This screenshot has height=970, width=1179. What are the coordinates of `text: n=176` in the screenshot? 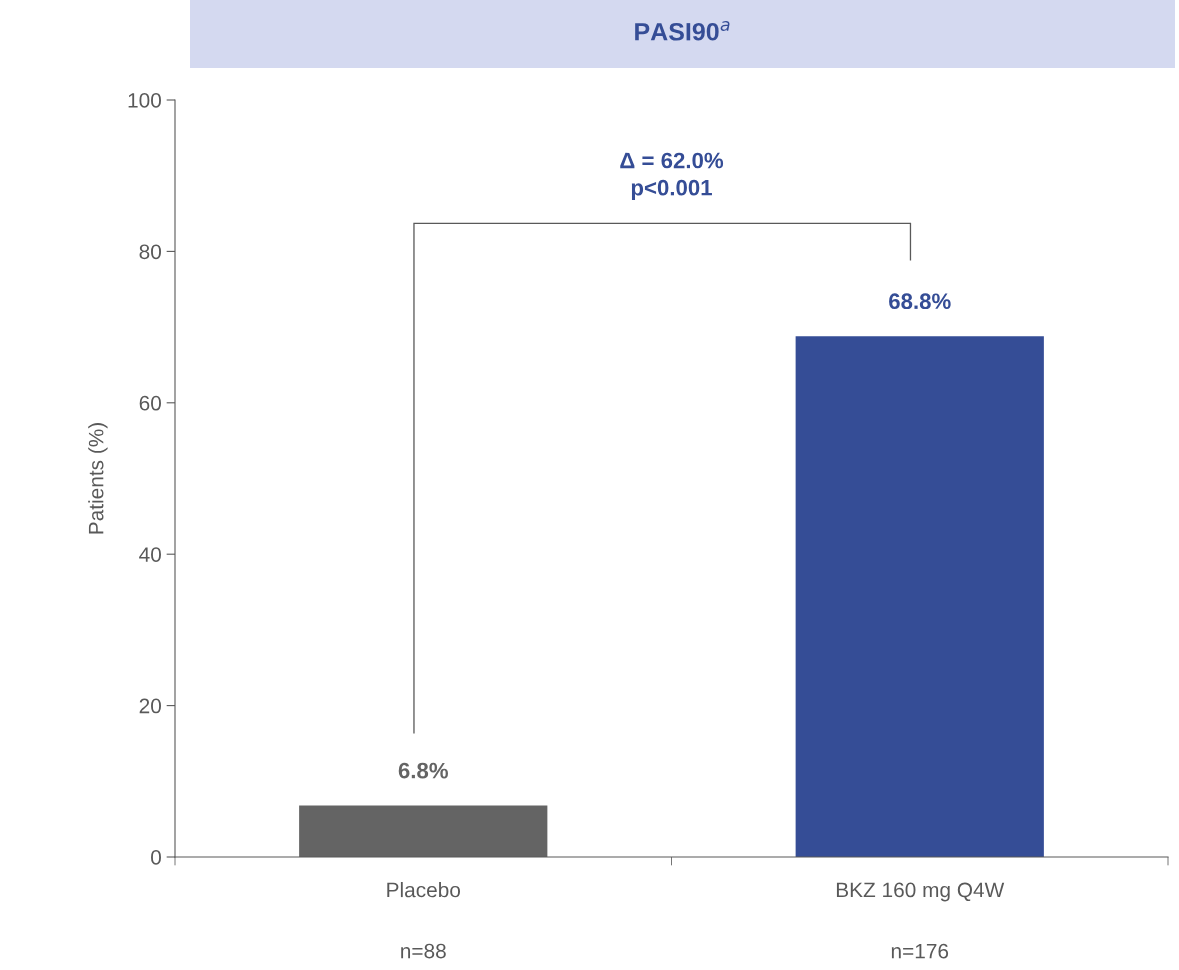 It's located at (920, 951).